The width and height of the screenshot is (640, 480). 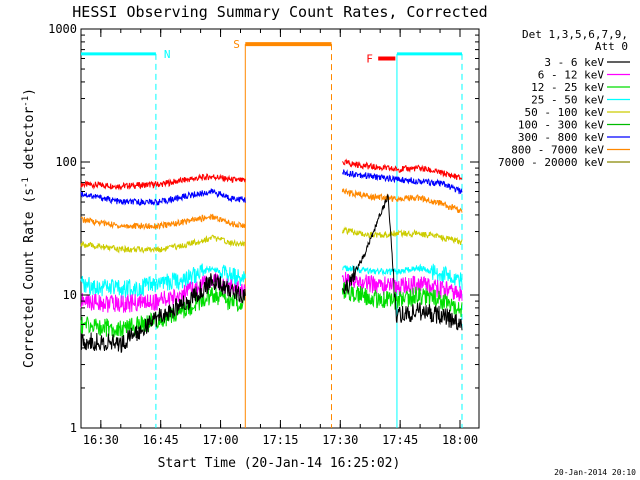 I want to click on flare-label: F, so click(x=369, y=59).